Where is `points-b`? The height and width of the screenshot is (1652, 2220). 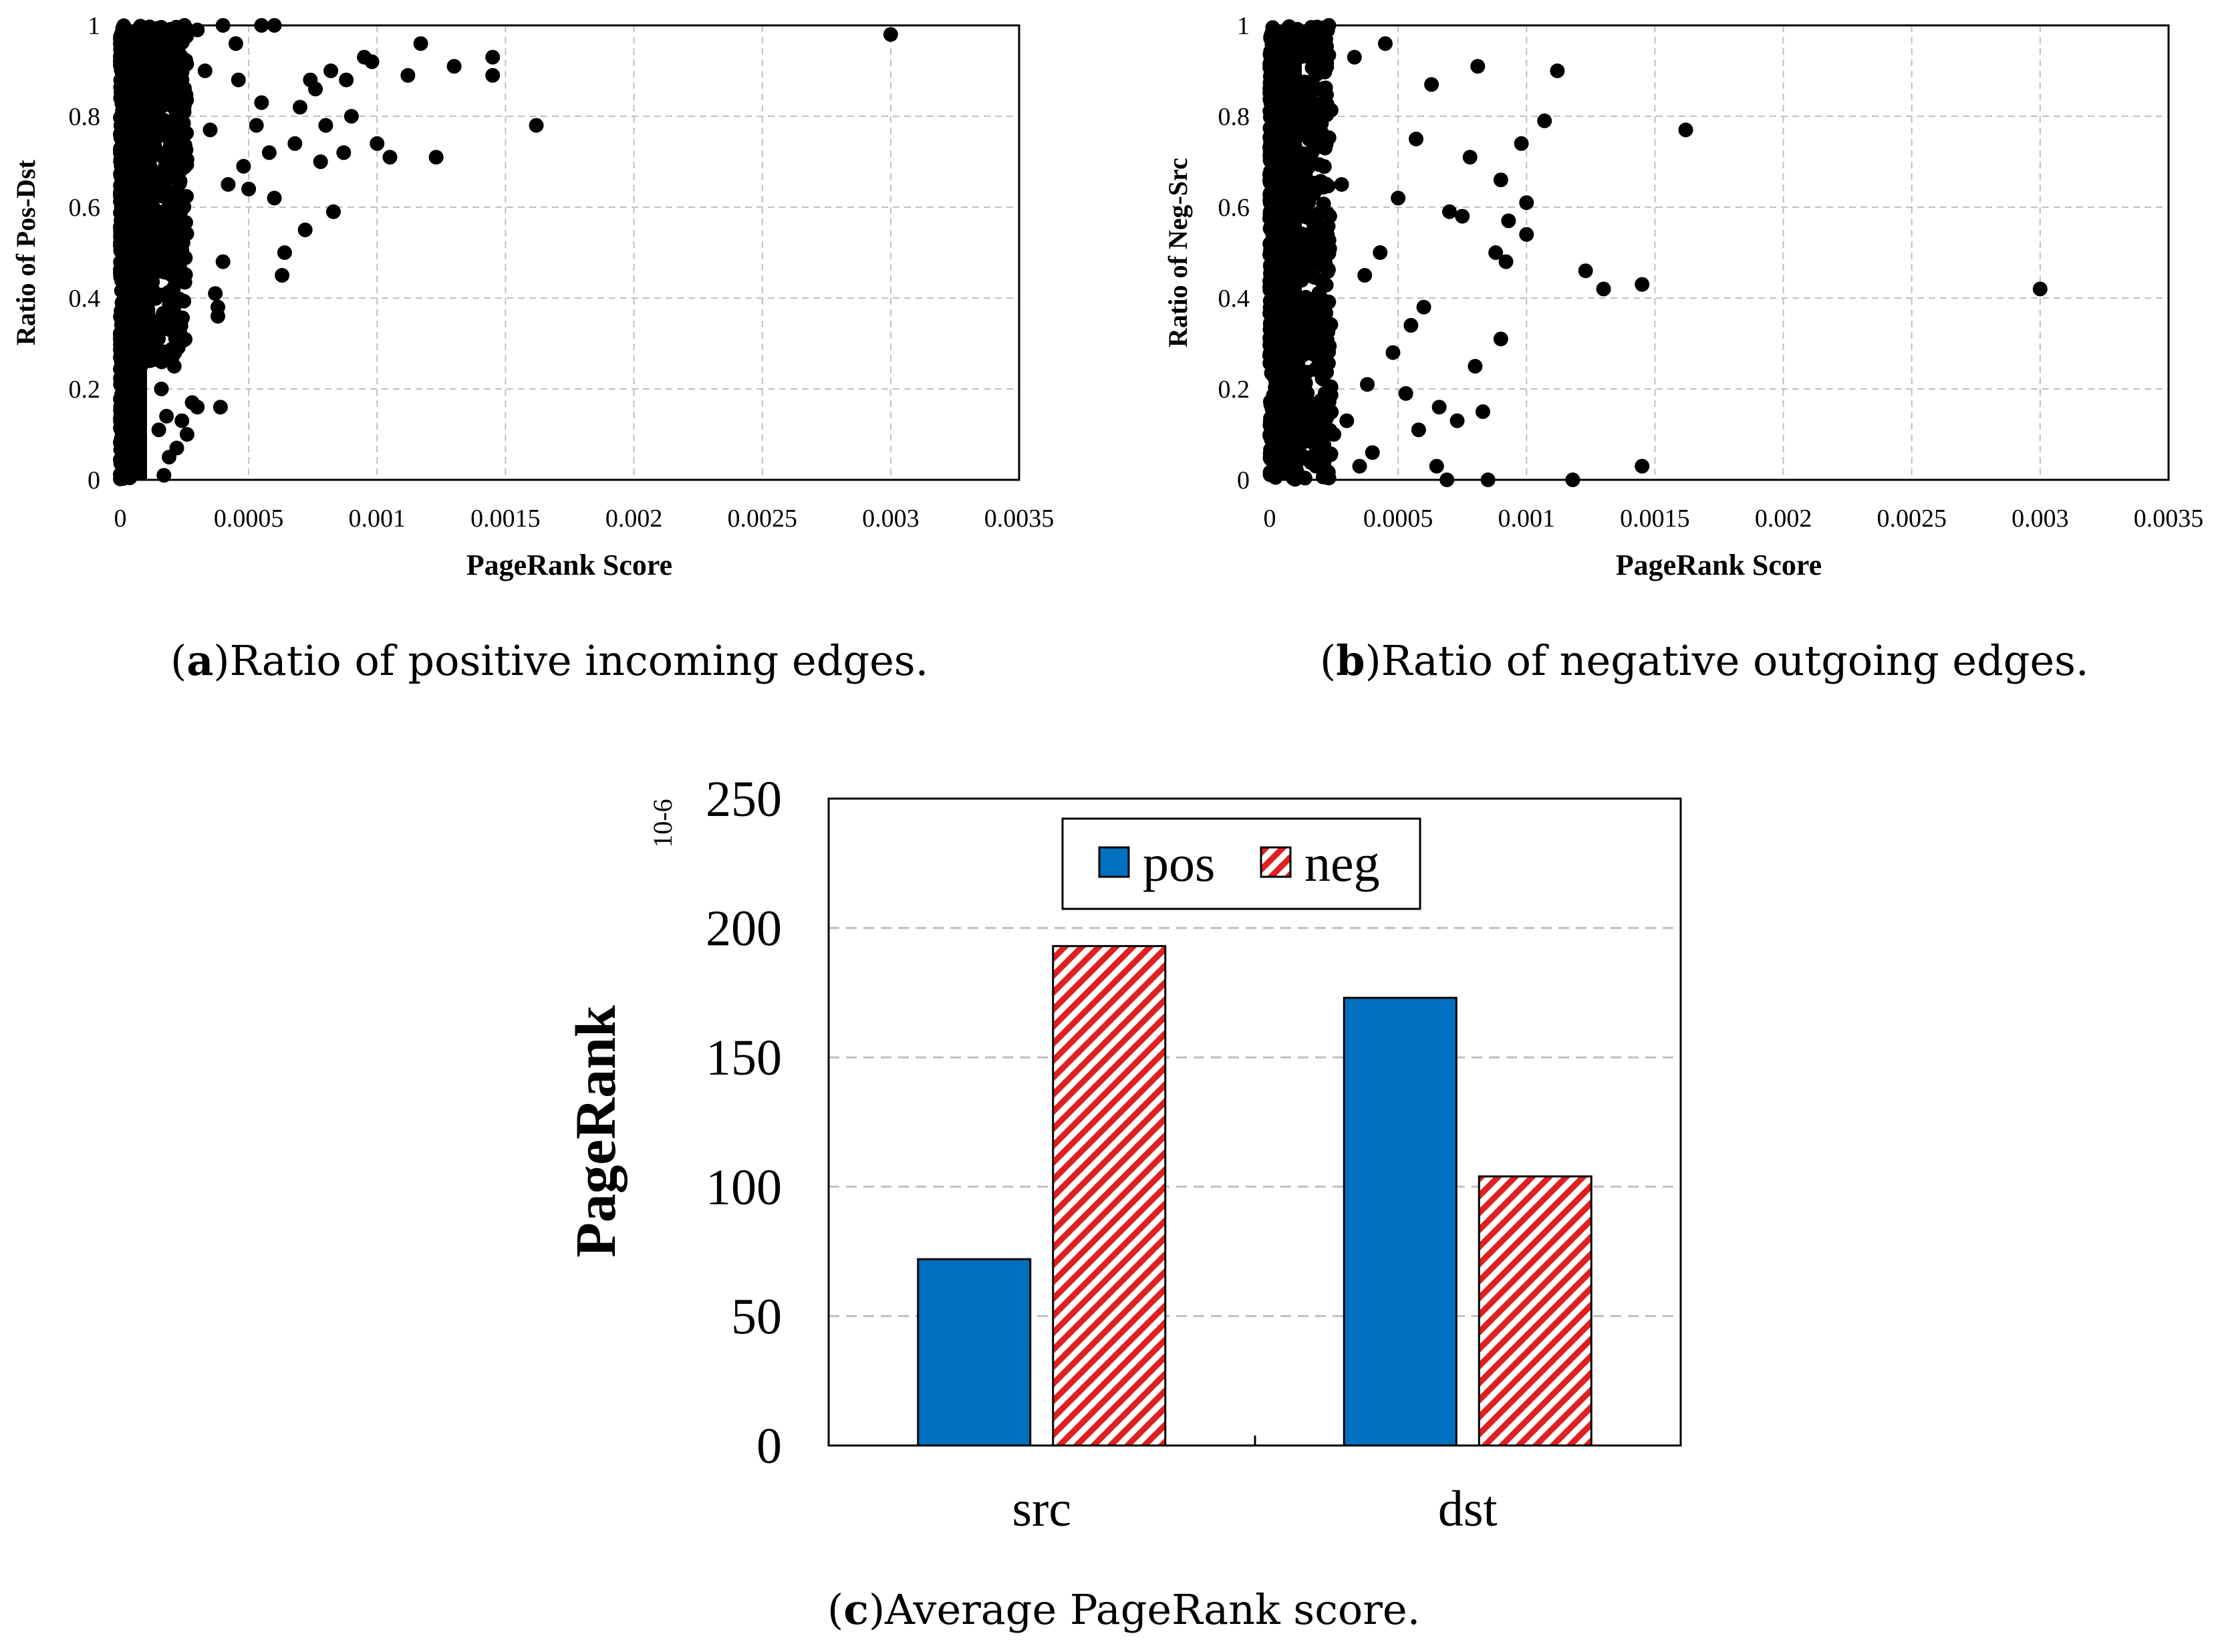 points-b is located at coordinates (1655, 252).